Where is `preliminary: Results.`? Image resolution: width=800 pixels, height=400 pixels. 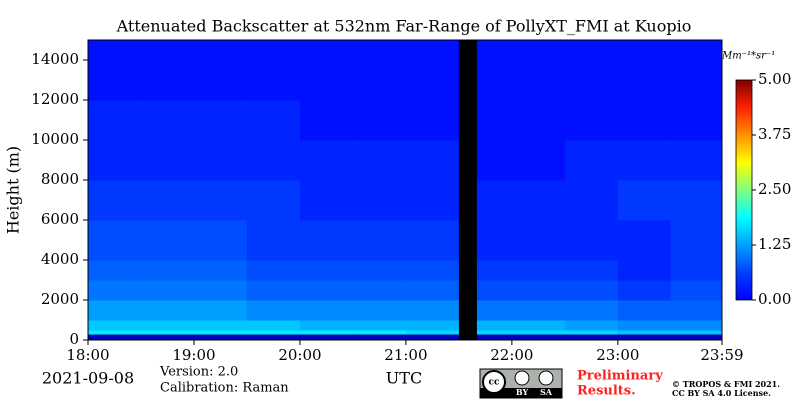 preliminary: Results. is located at coordinates (606, 391).